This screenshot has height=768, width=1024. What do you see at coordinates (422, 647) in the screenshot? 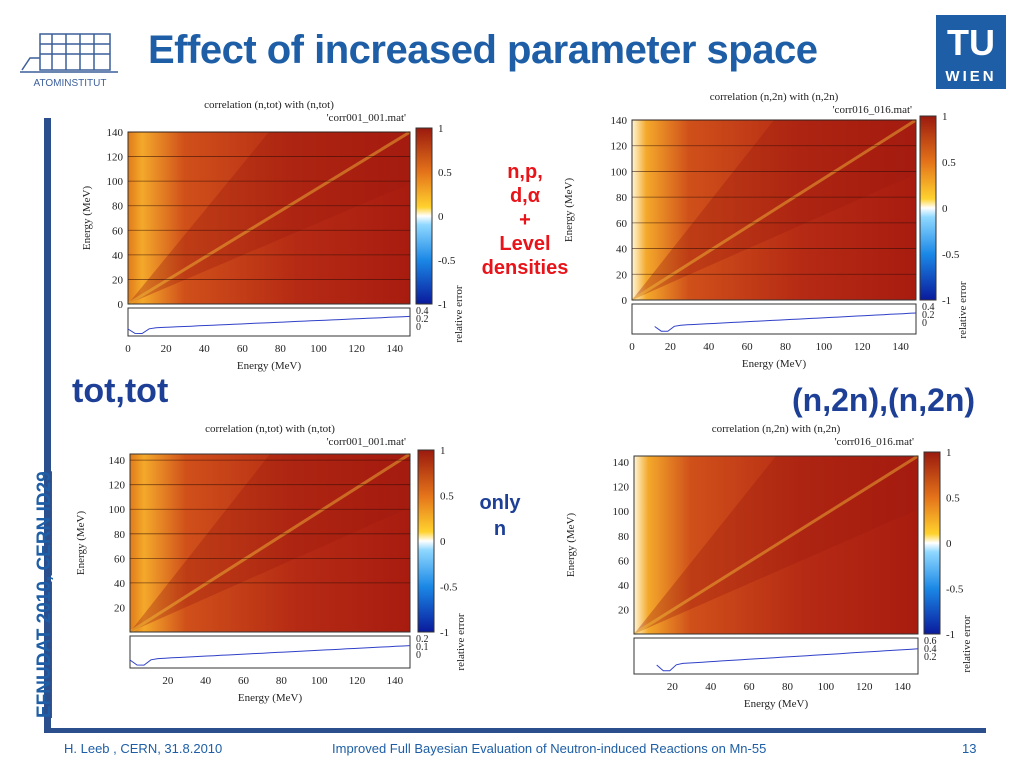
I see `rel-tick-label: 0.1` at bounding box center [422, 647].